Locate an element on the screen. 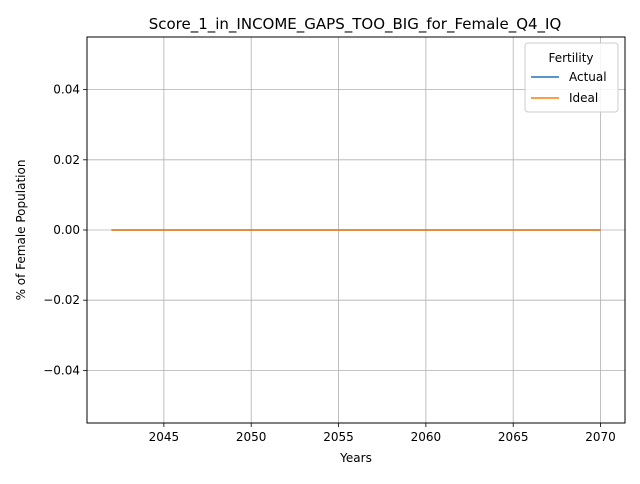 The height and width of the screenshot is (484, 640). y-tick-label: −0.02 is located at coordinates (61, 300).